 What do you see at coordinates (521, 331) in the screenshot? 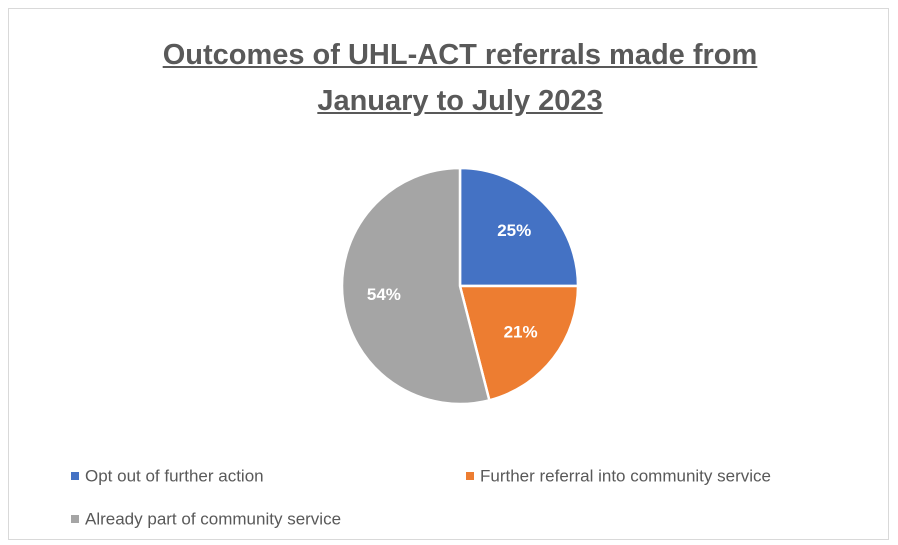
I see `slice-label: 21%` at bounding box center [521, 331].